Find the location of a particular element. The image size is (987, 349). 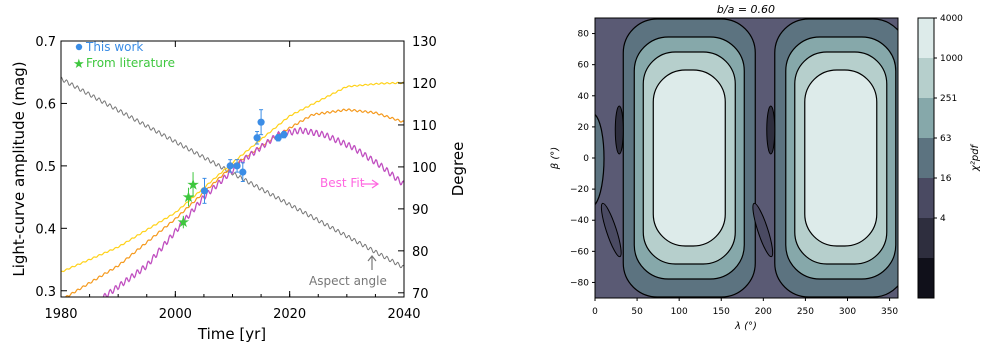

map-x-tick-label: 50 is located at coordinates (637, 312).